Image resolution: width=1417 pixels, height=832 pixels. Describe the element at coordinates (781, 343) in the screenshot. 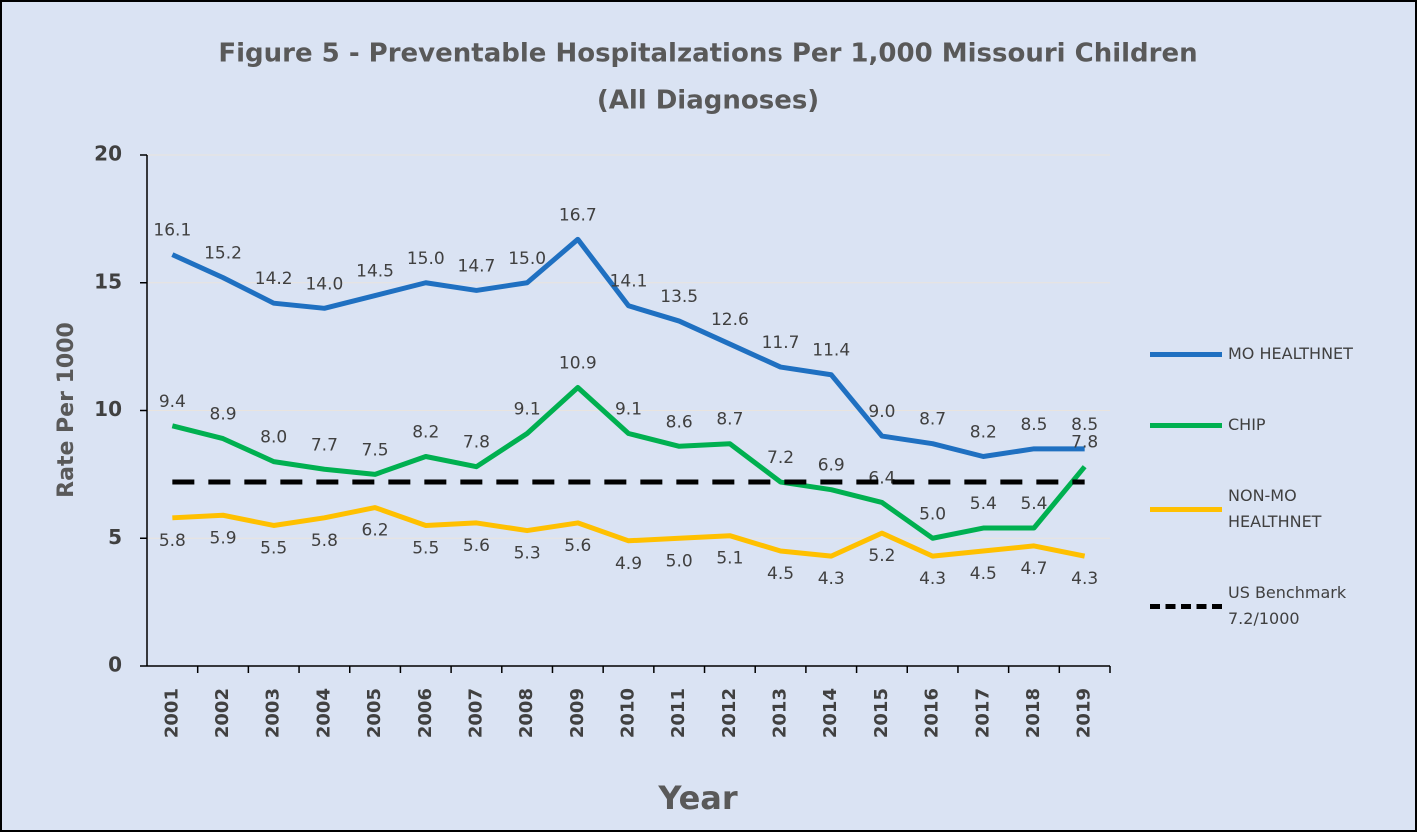

I see `data-label: 11.7` at that location.